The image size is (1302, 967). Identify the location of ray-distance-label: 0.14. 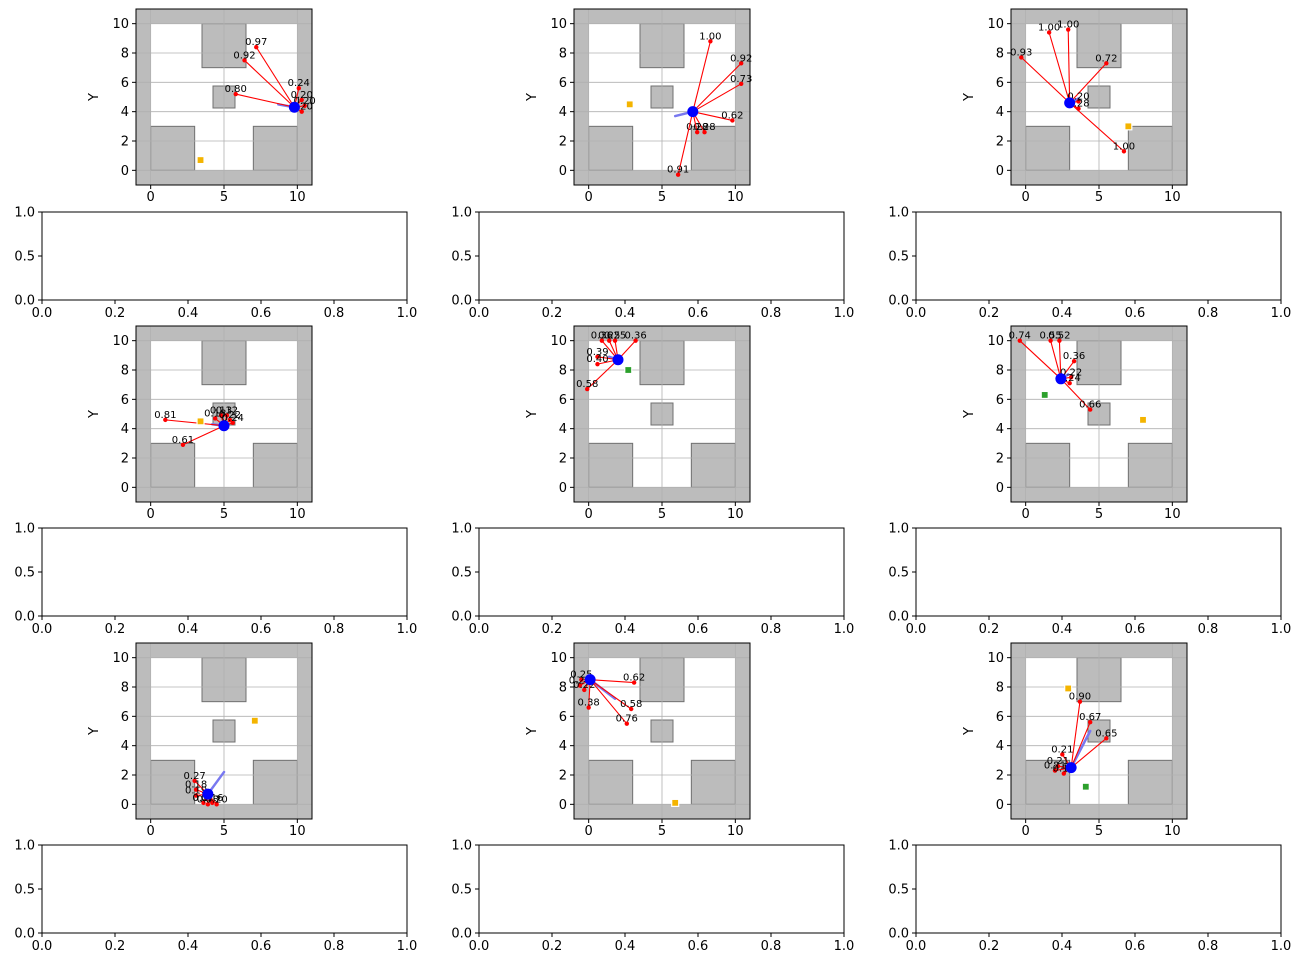
(1064, 769).